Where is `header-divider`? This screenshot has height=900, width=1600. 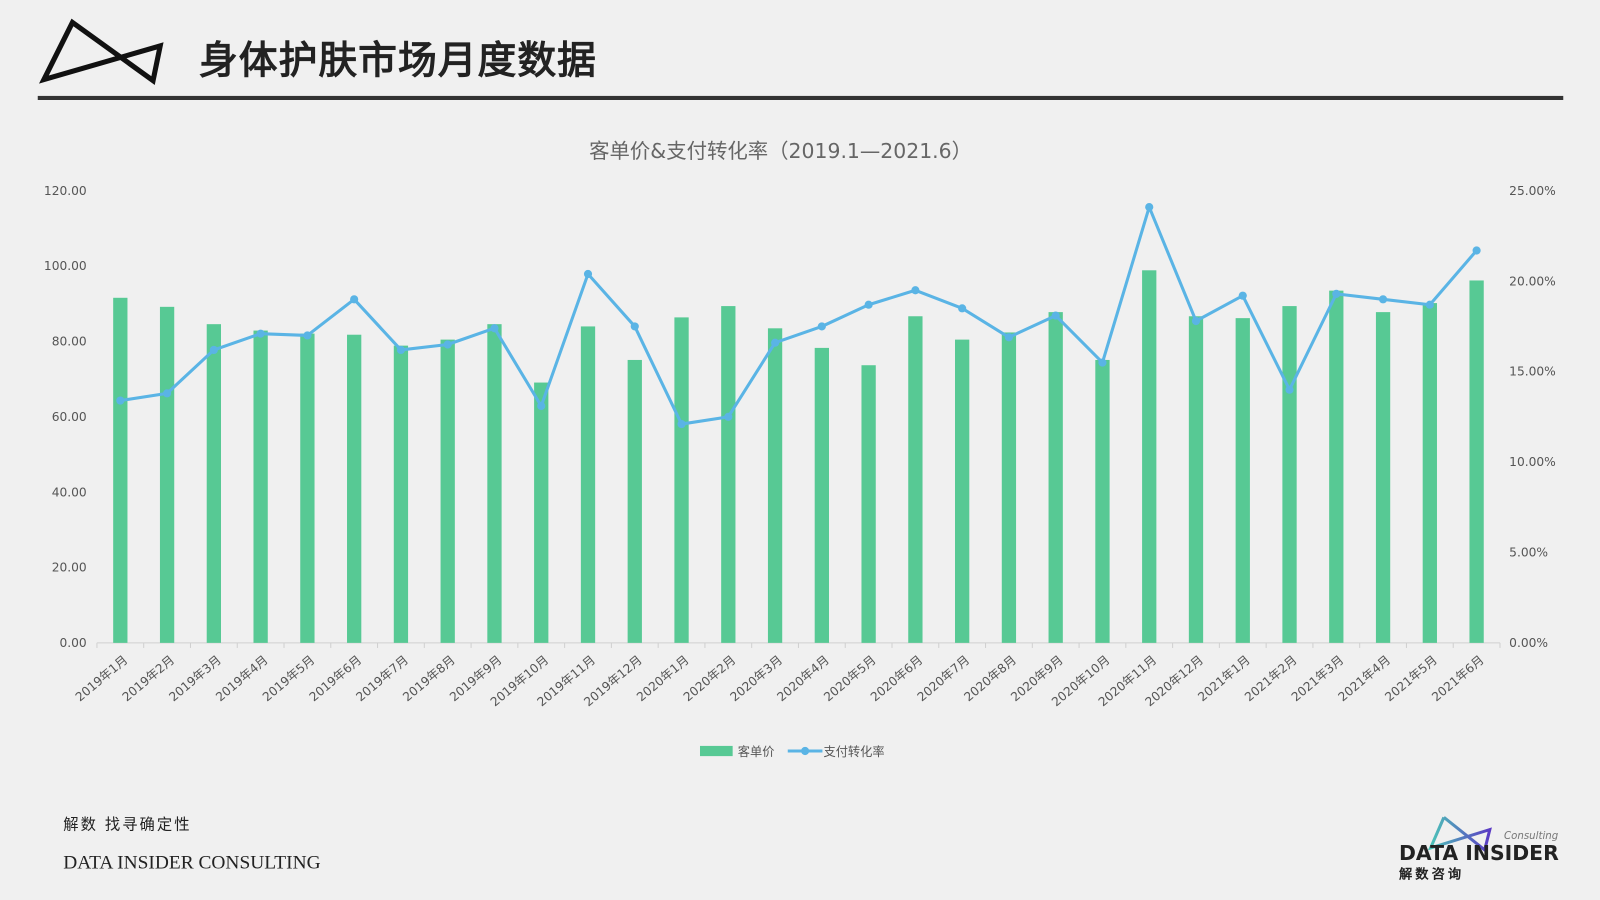
header-divider is located at coordinates (800, 97).